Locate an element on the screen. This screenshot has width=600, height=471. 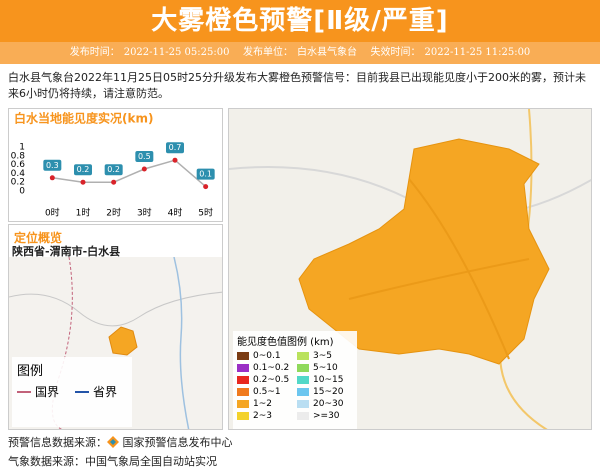
river is located at coordinates (181, 343).